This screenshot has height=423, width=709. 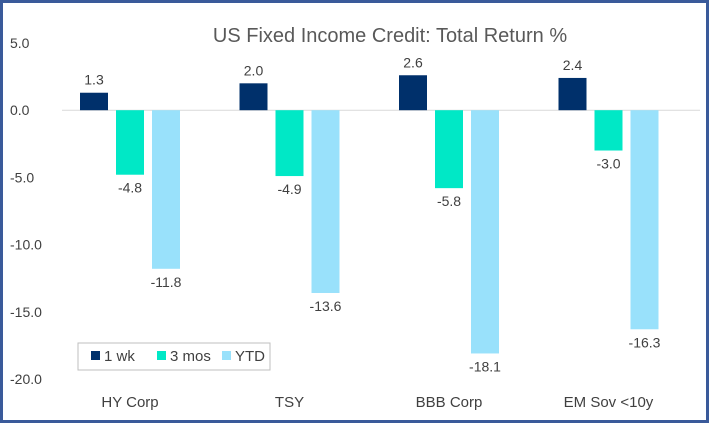 What do you see at coordinates (449, 402) in the screenshot?
I see `x-tick-label: BBB Corp` at bounding box center [449, 402].